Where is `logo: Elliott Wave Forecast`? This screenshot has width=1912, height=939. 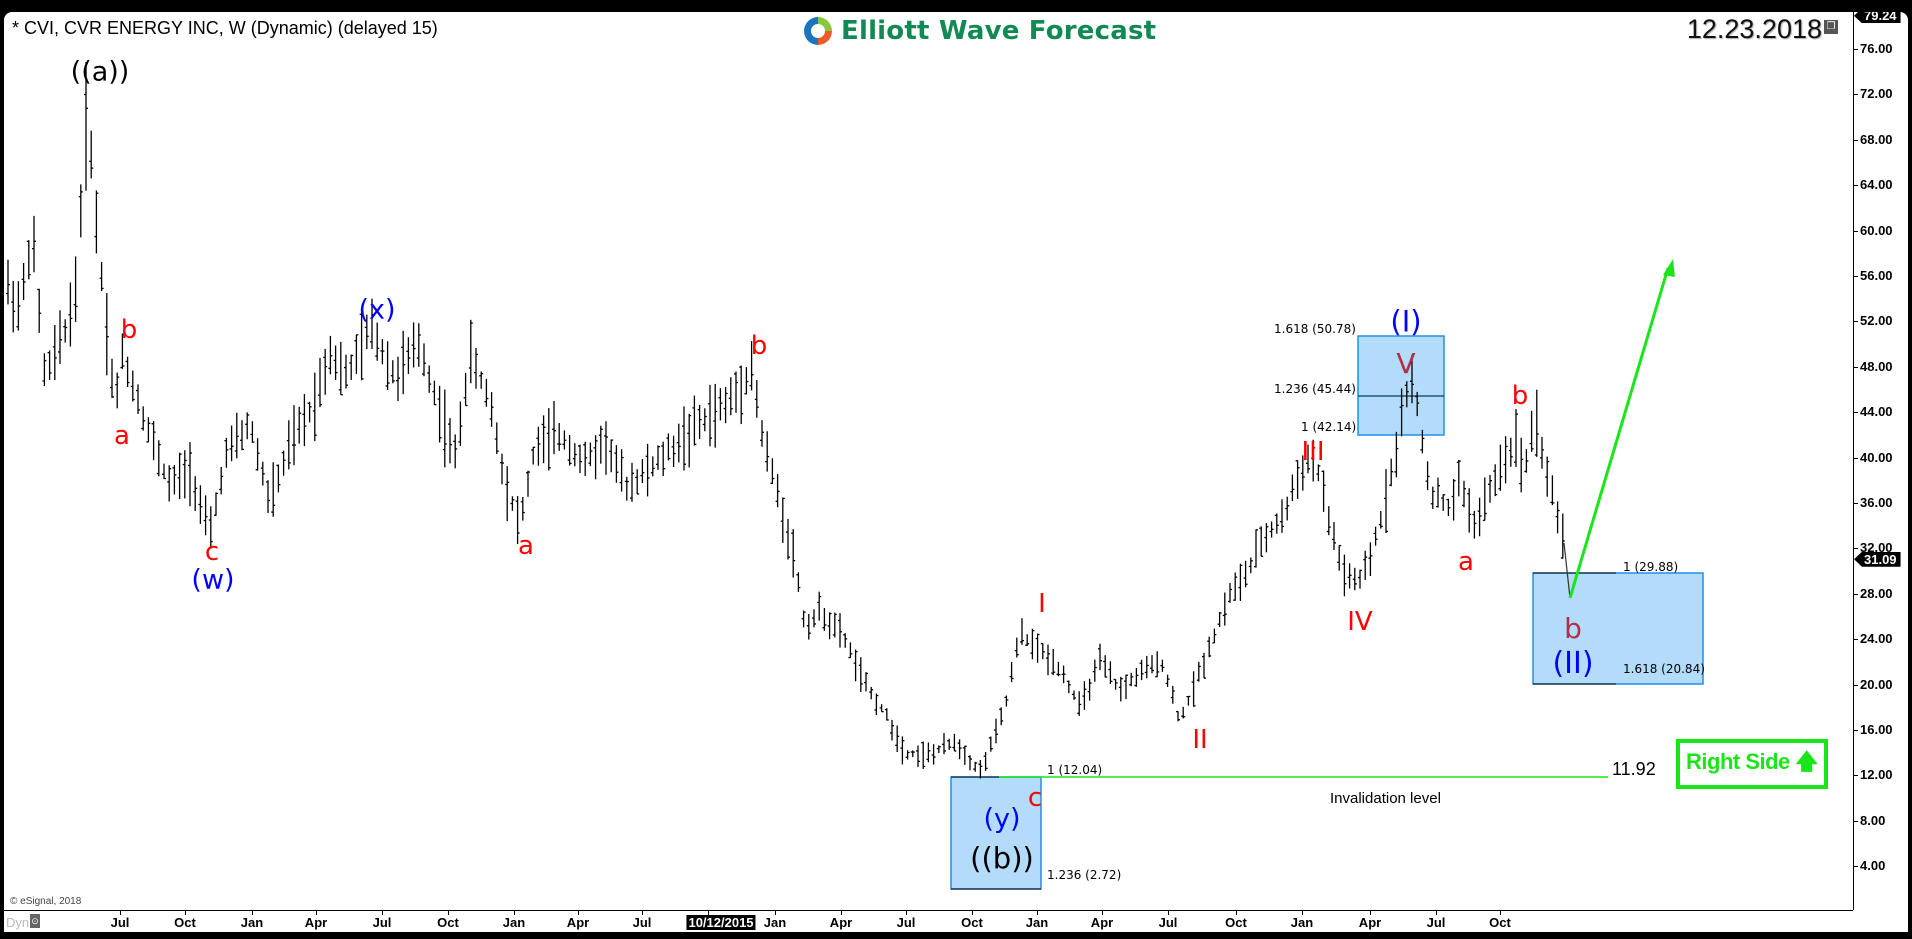 logo: Elliott Wave Forecast is located at coordinates (978, 31).